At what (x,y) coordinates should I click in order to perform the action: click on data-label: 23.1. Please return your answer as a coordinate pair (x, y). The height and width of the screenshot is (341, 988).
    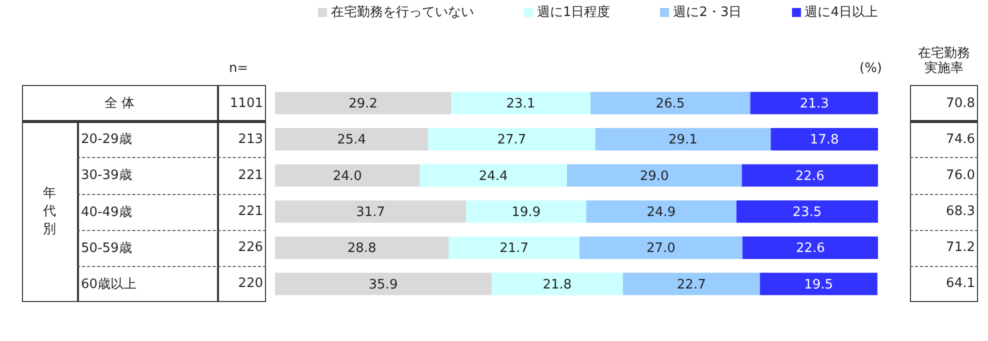
    Looking at the image, I should click on (521, 104).